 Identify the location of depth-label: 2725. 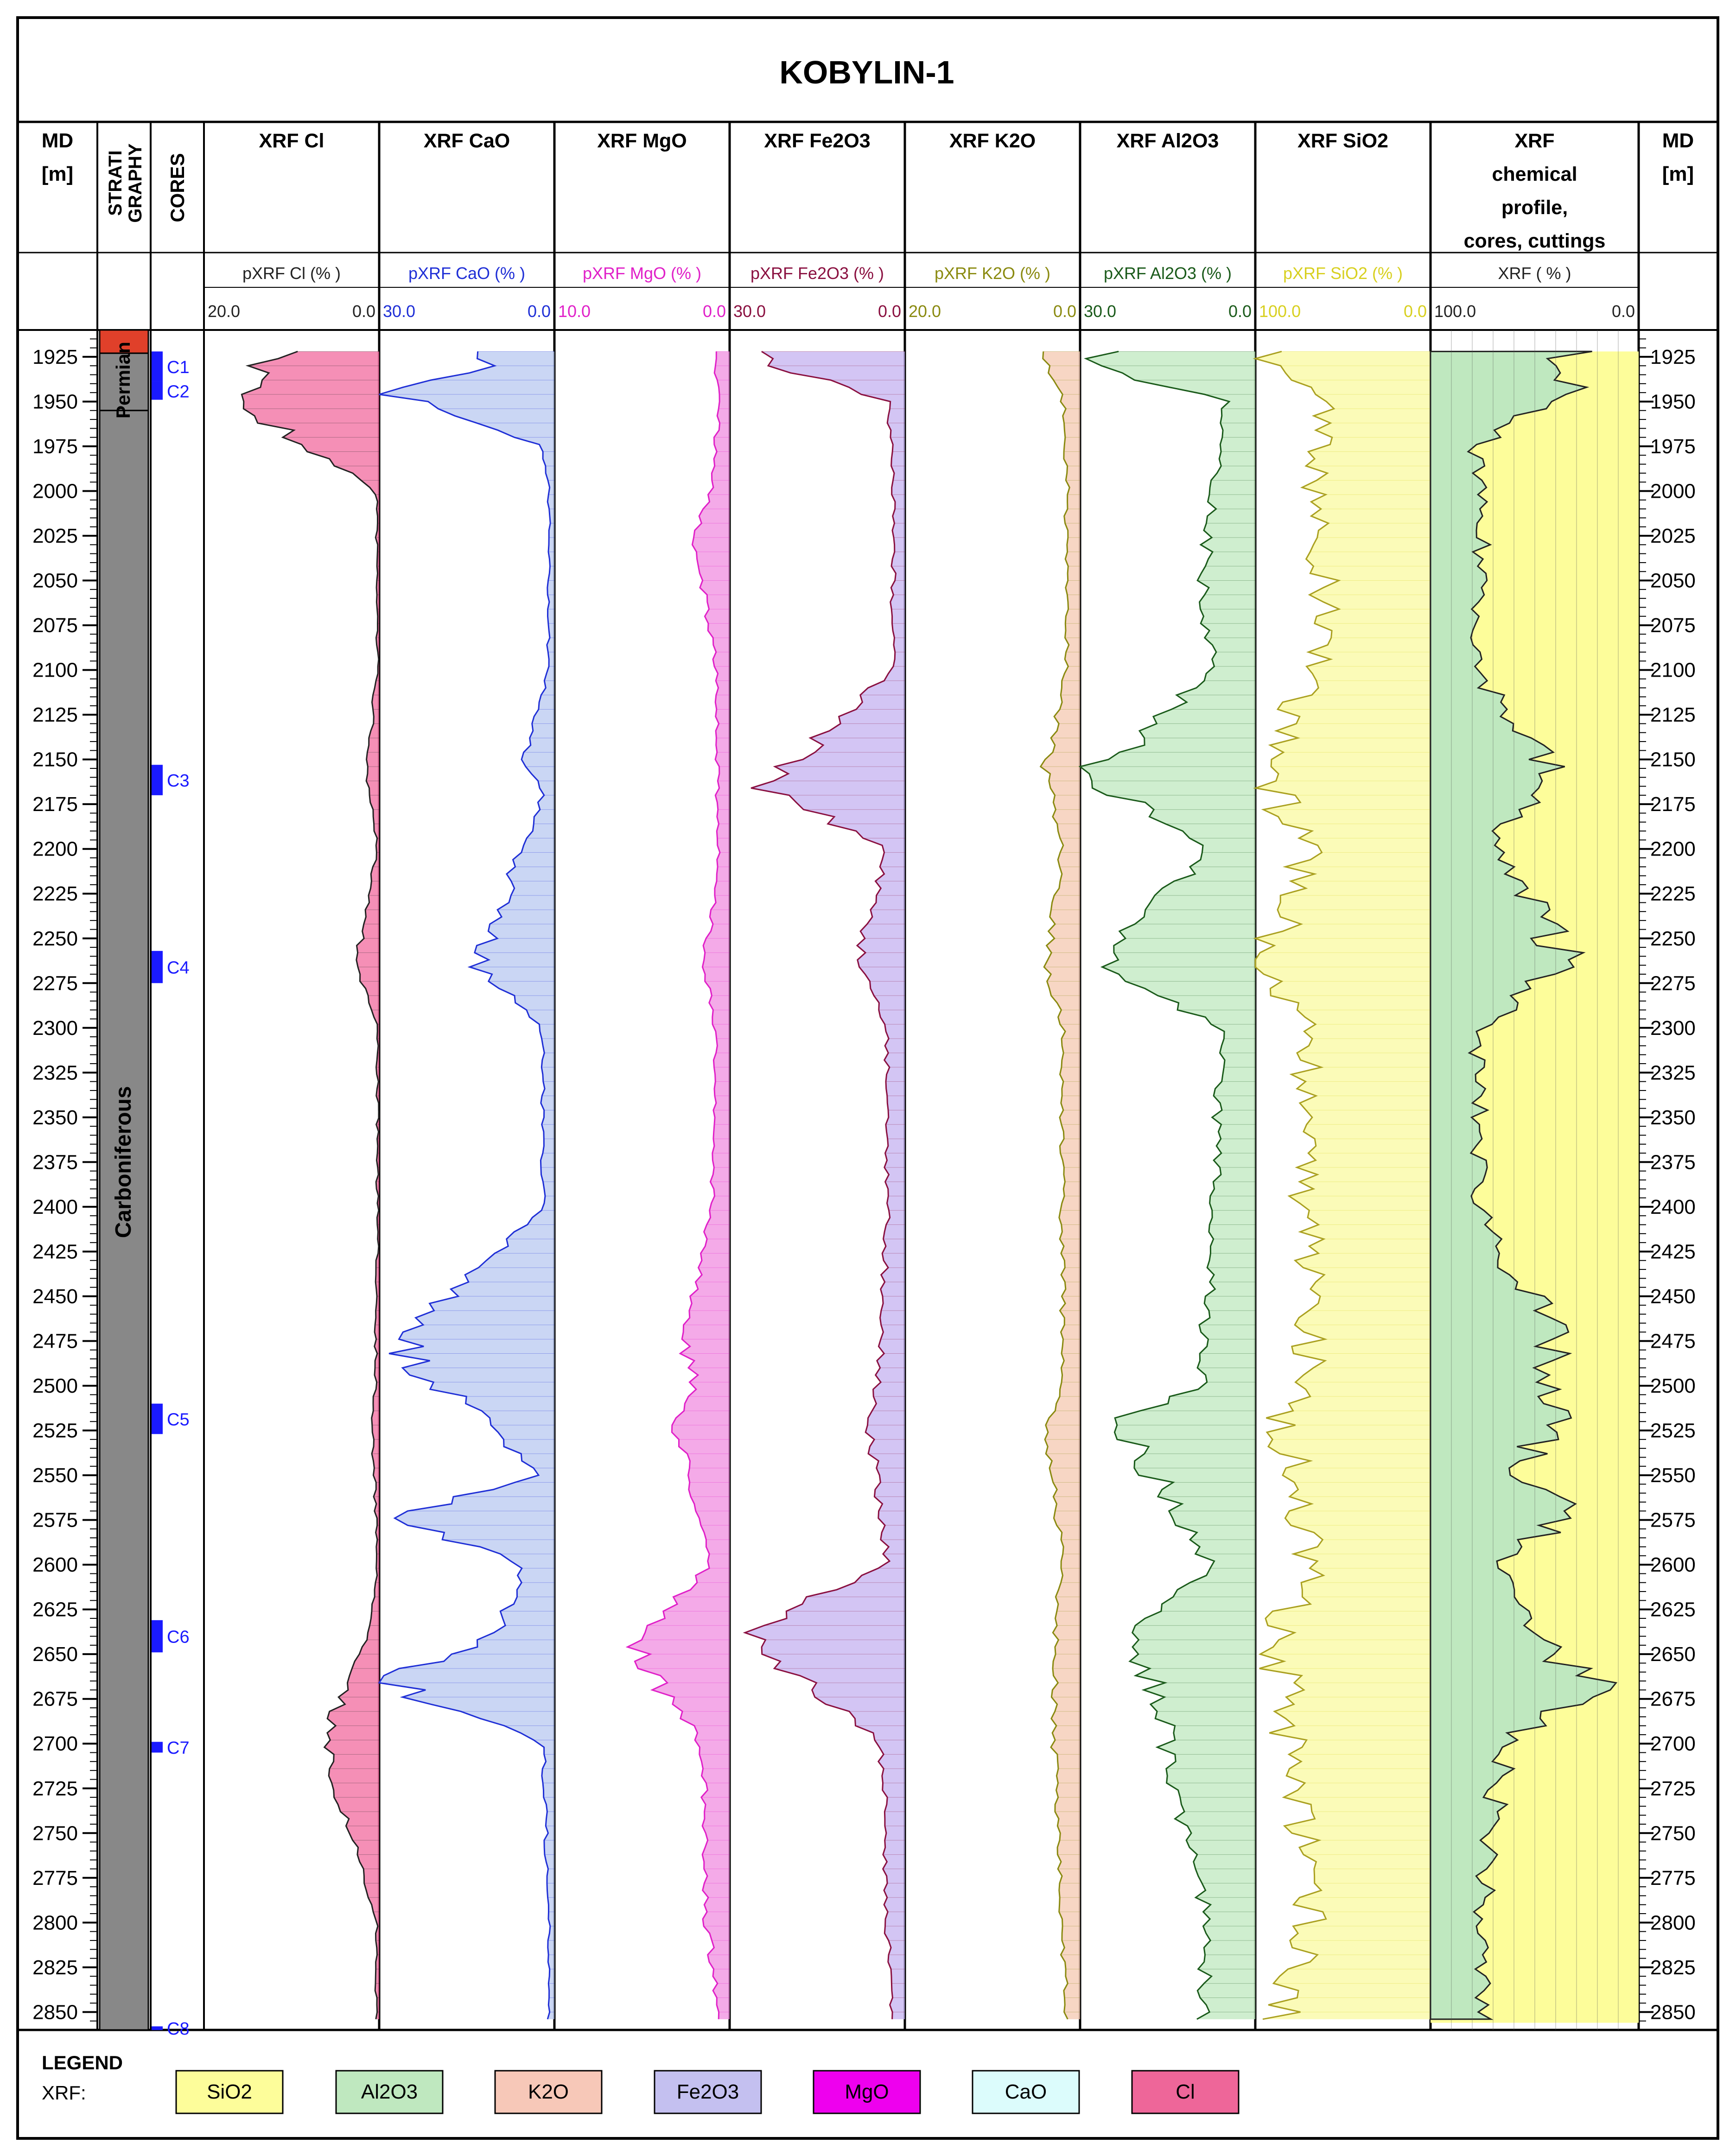
(55, 1789).